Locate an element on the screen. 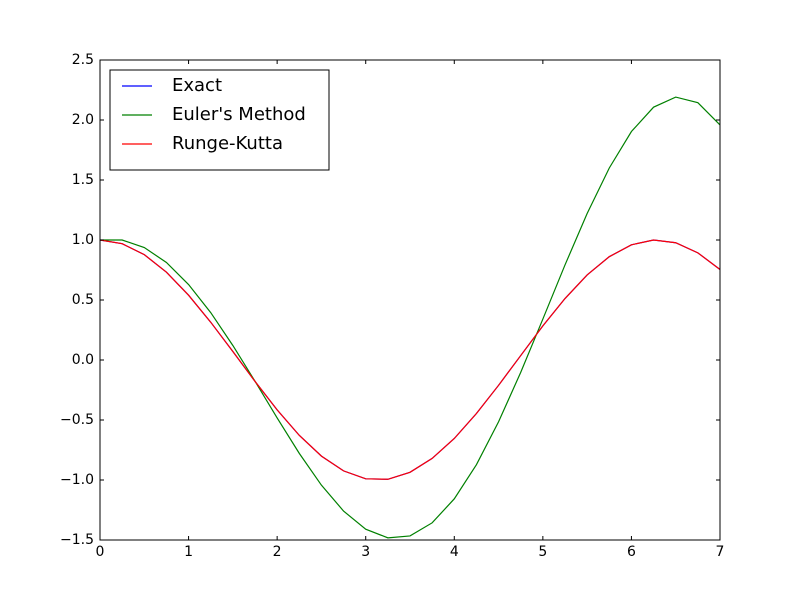 This screenshot has width=800, height=600. y-tick-label: −1.0 is located at coordinates (77, 480).